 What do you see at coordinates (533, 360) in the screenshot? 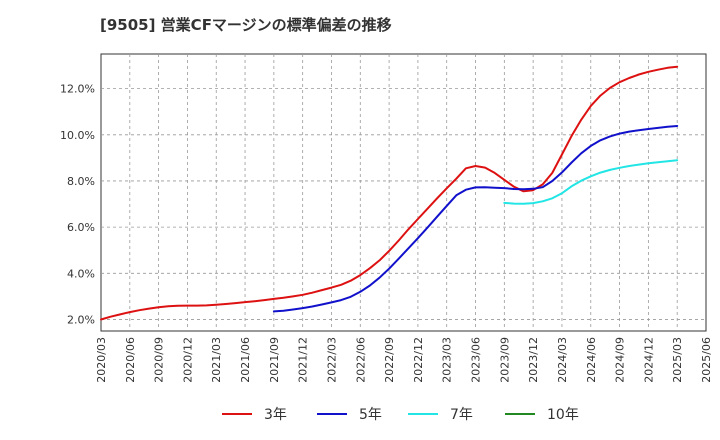
I see `x-tick-label: 2023/12` at bounding box center [533, 360].